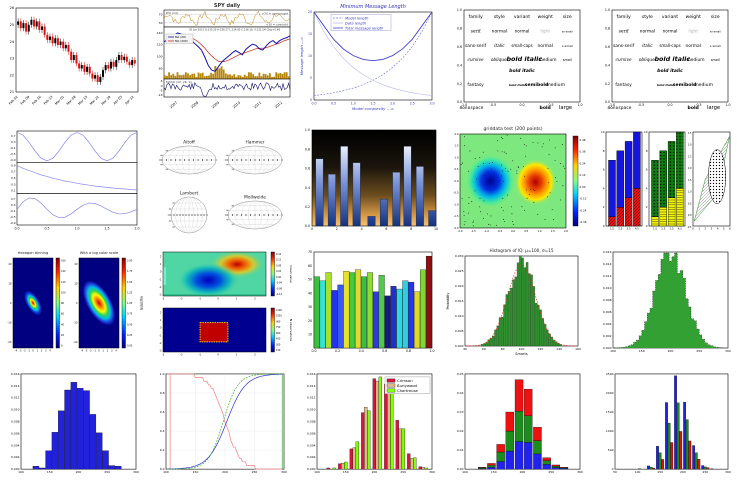  I want to click on svg-text: 5, so click(724, 229).